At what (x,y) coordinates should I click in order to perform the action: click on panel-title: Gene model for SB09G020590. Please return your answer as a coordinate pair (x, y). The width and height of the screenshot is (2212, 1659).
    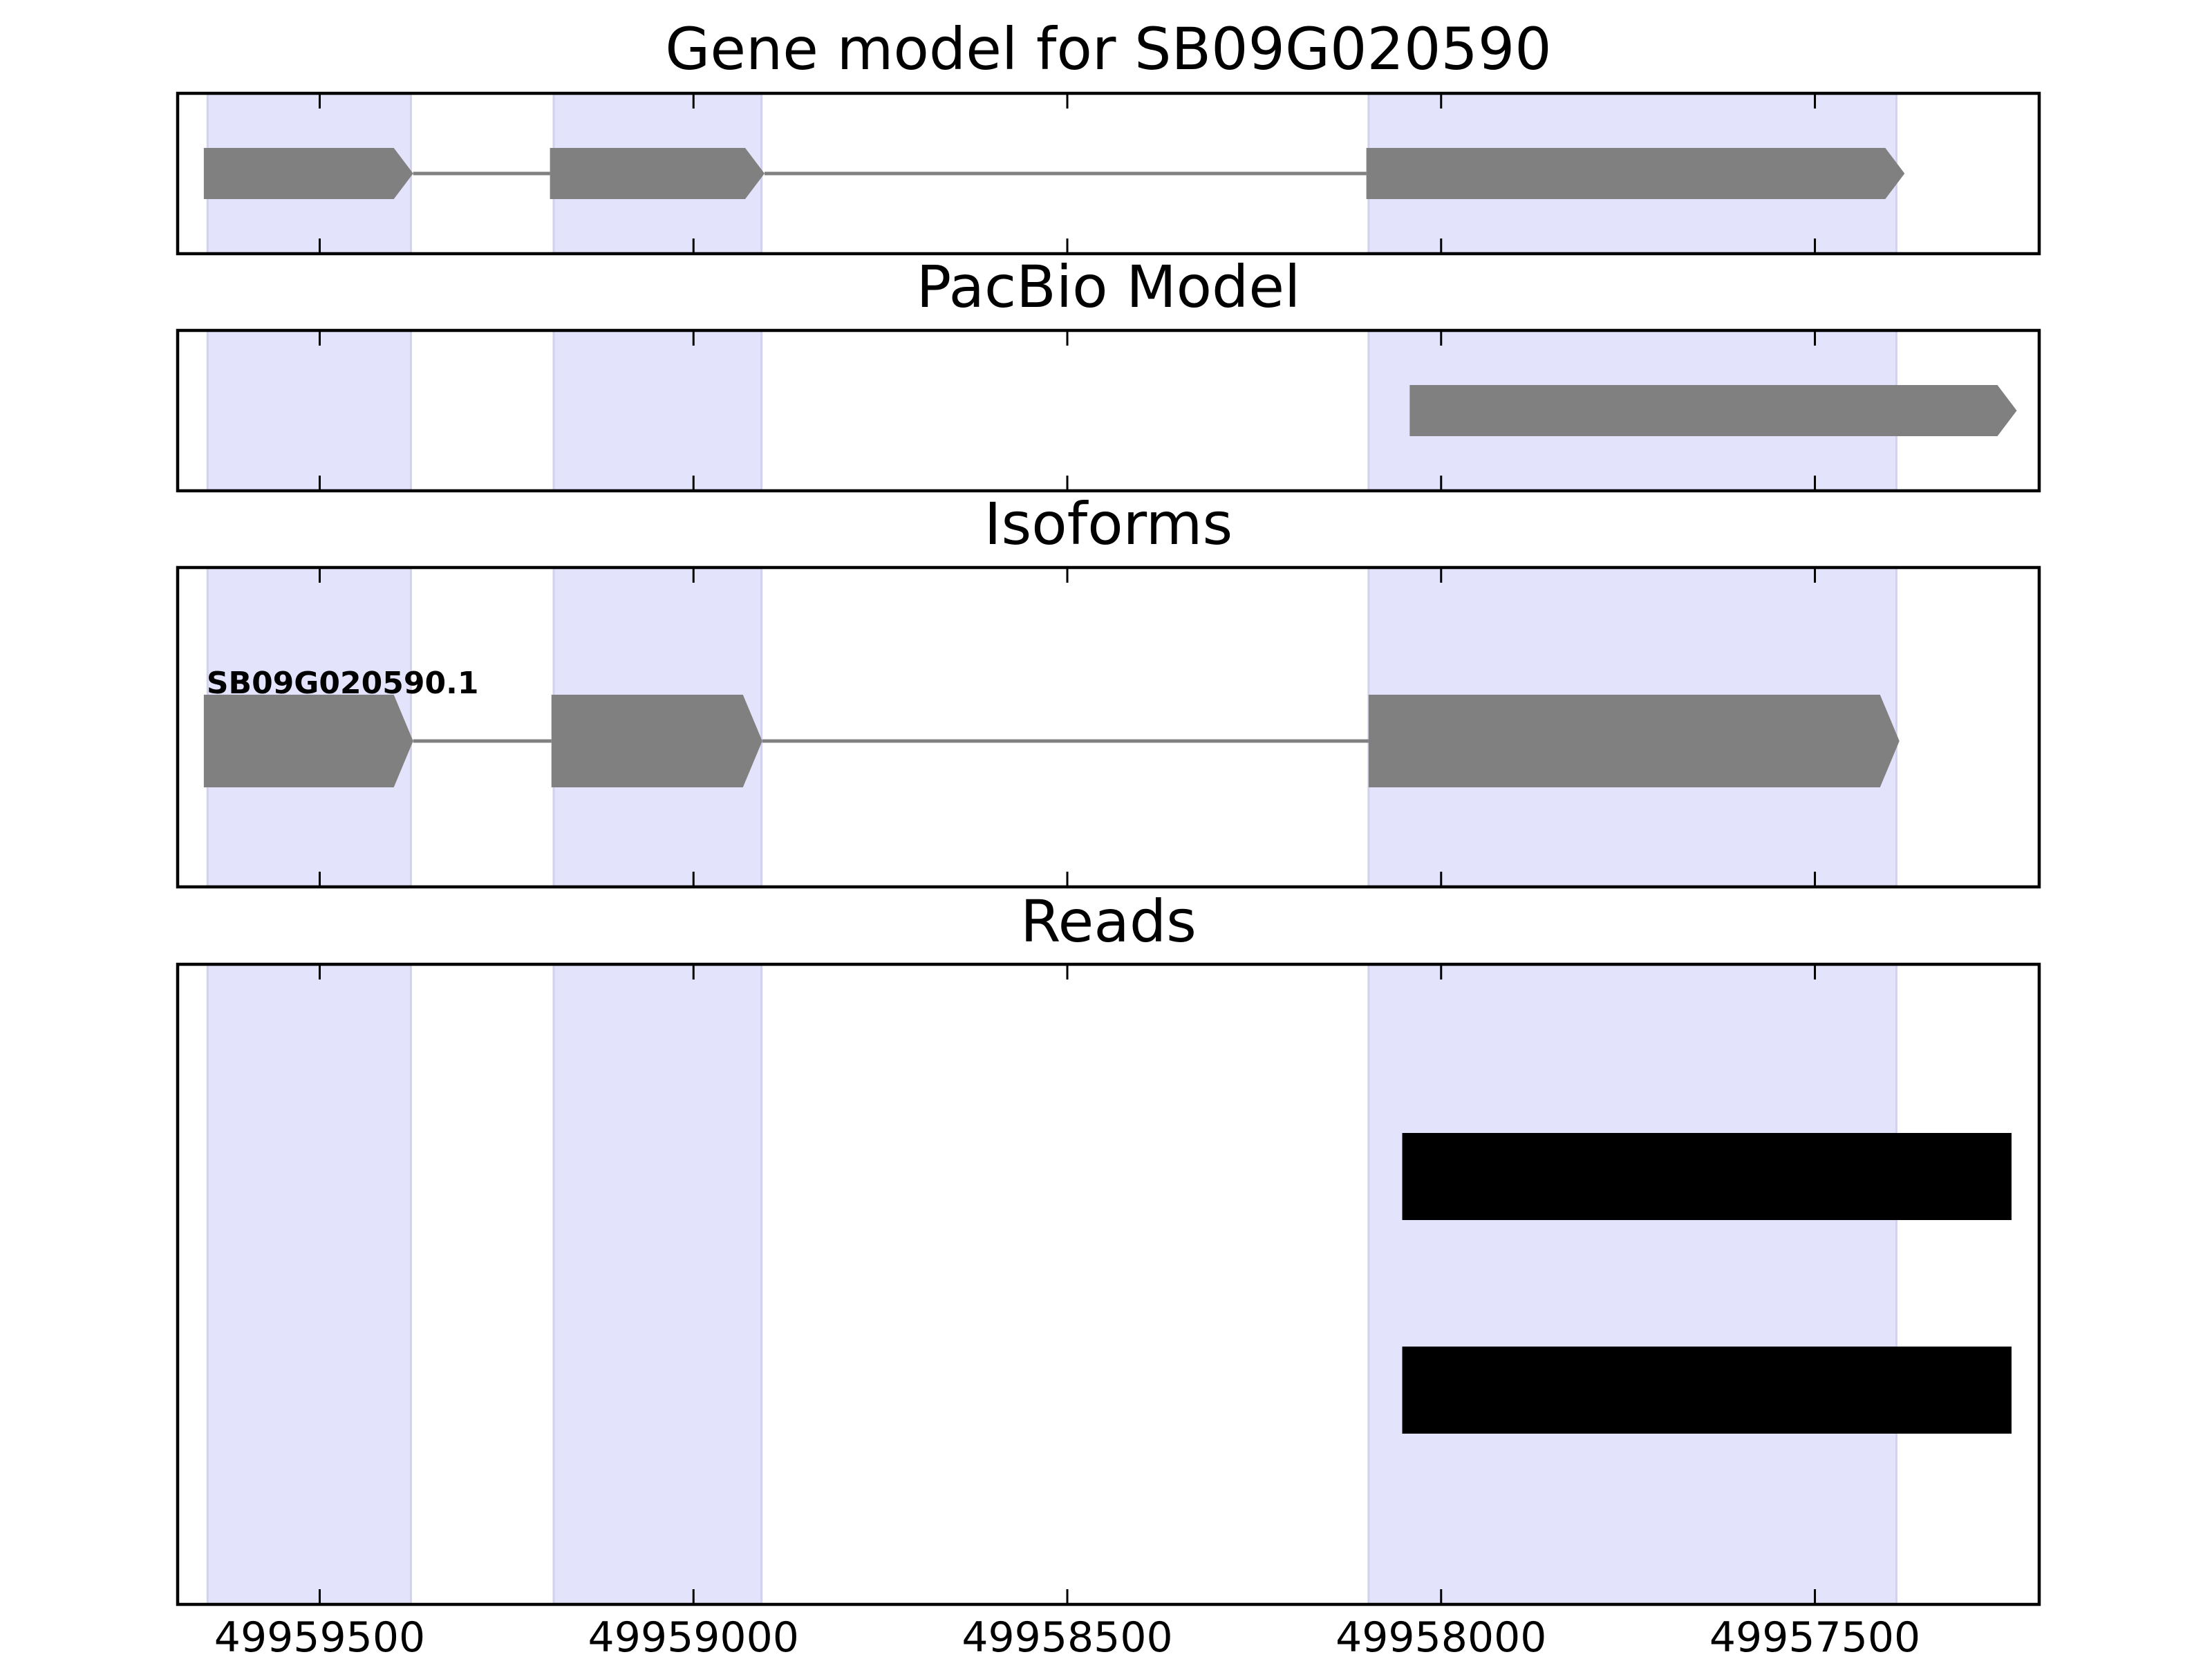
    Looking at the image, I should click on (1108, 49).